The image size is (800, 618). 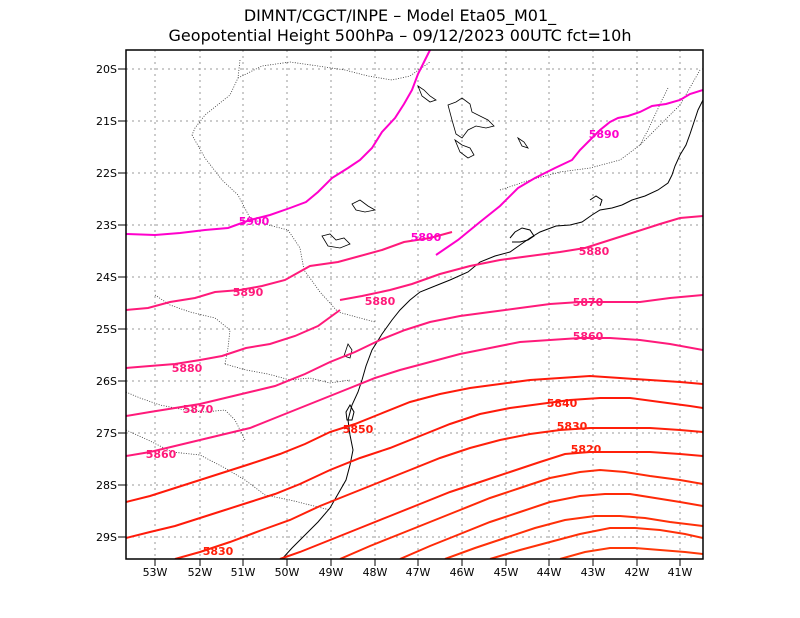 I want to click on lat-label: 23S, so click(x=106, y=225).